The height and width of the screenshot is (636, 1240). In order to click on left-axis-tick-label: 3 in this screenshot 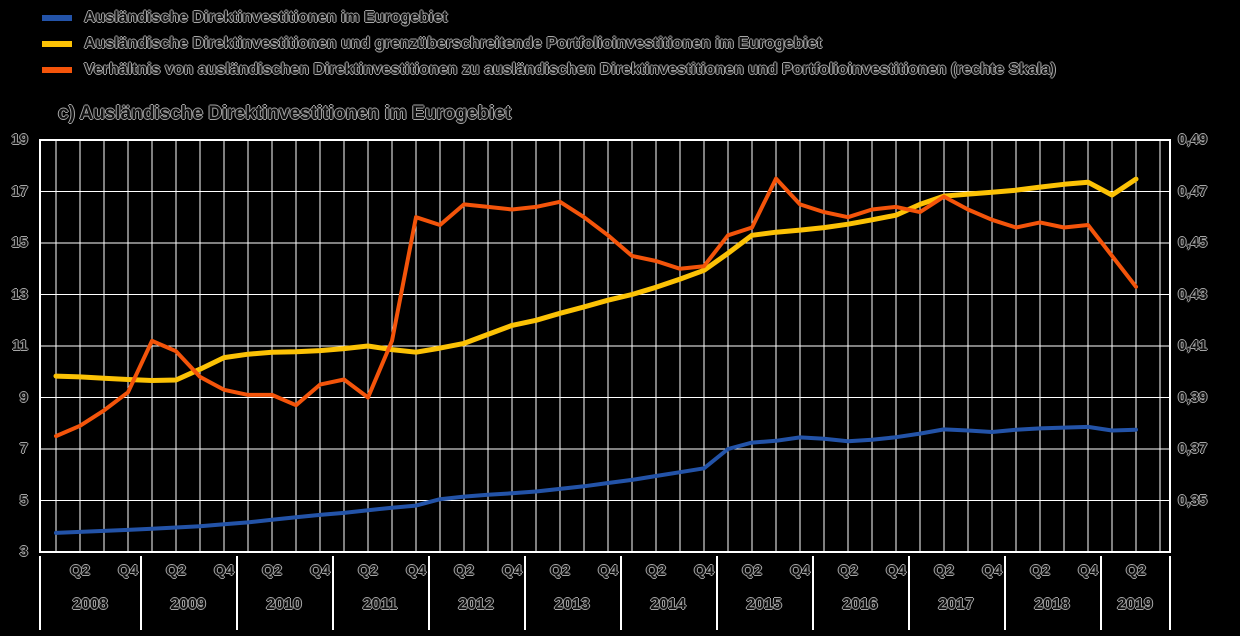, I will do `click(23, 551)`.